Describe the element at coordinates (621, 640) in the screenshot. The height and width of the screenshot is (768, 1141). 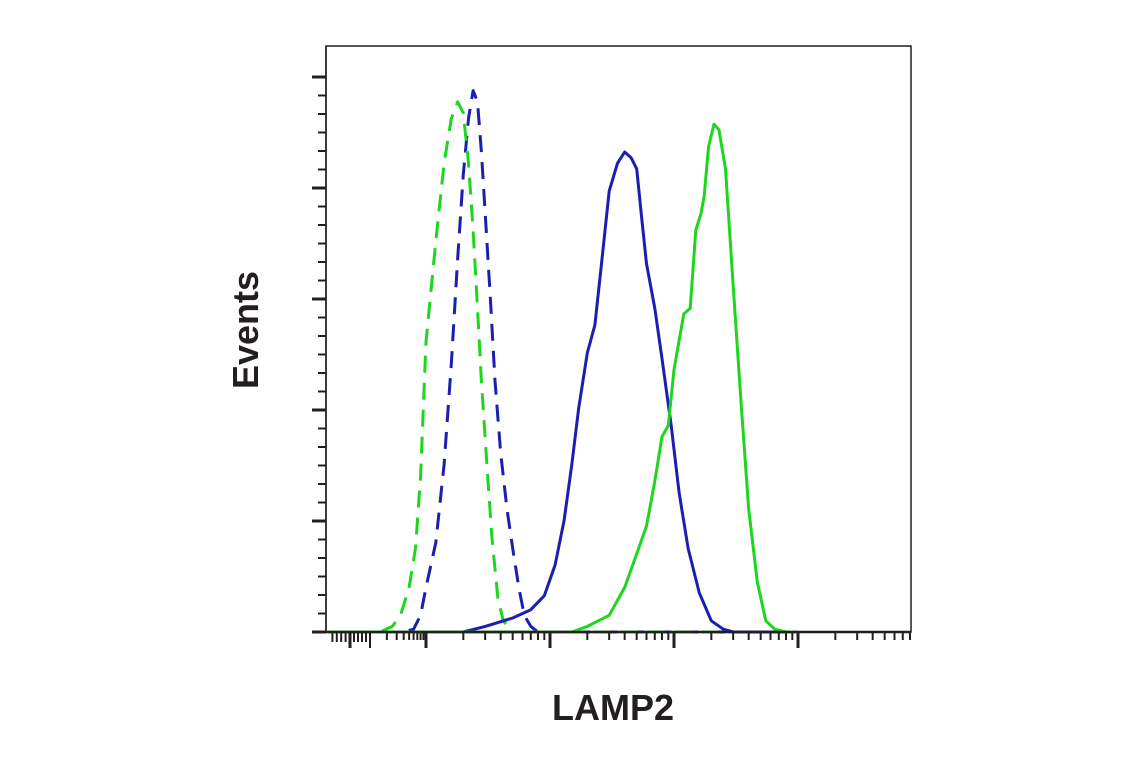
I see `x-axis-ticks` at that location.